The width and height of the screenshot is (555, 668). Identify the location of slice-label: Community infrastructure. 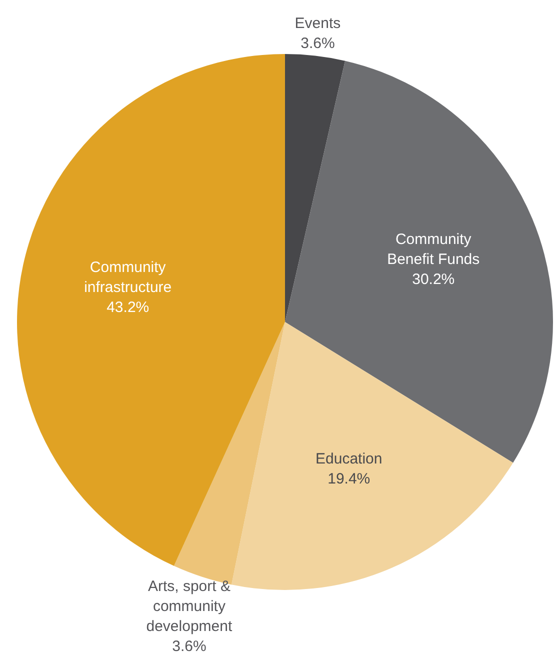
(128, 277).